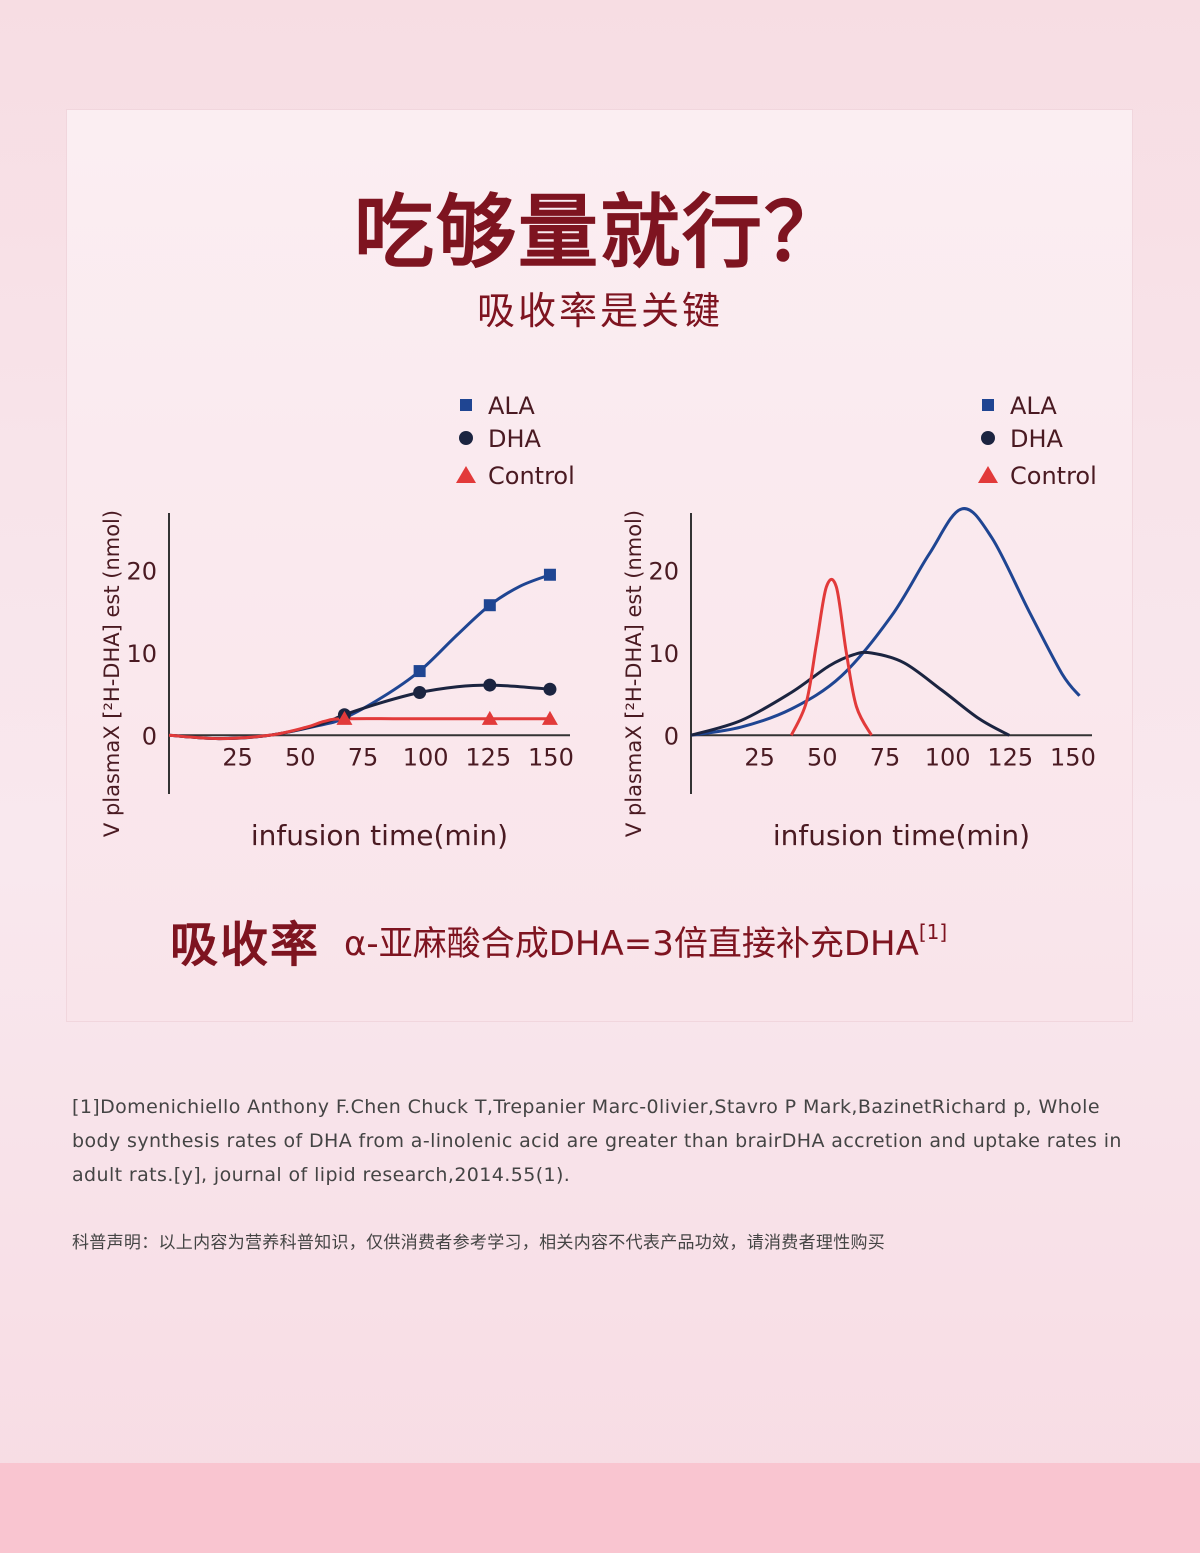 This screenshot has width=1200, height=1553. What do you see at coordinates (600, 232) in the screenshot?
I see `page-title: 吃够量就行？` at bounding box center [600, 232].